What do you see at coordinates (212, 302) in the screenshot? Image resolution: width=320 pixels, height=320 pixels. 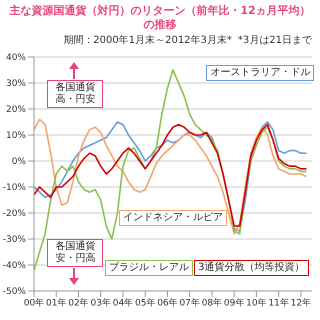 I see `x-tick-label: 08年` at bounding box center [212, 302].